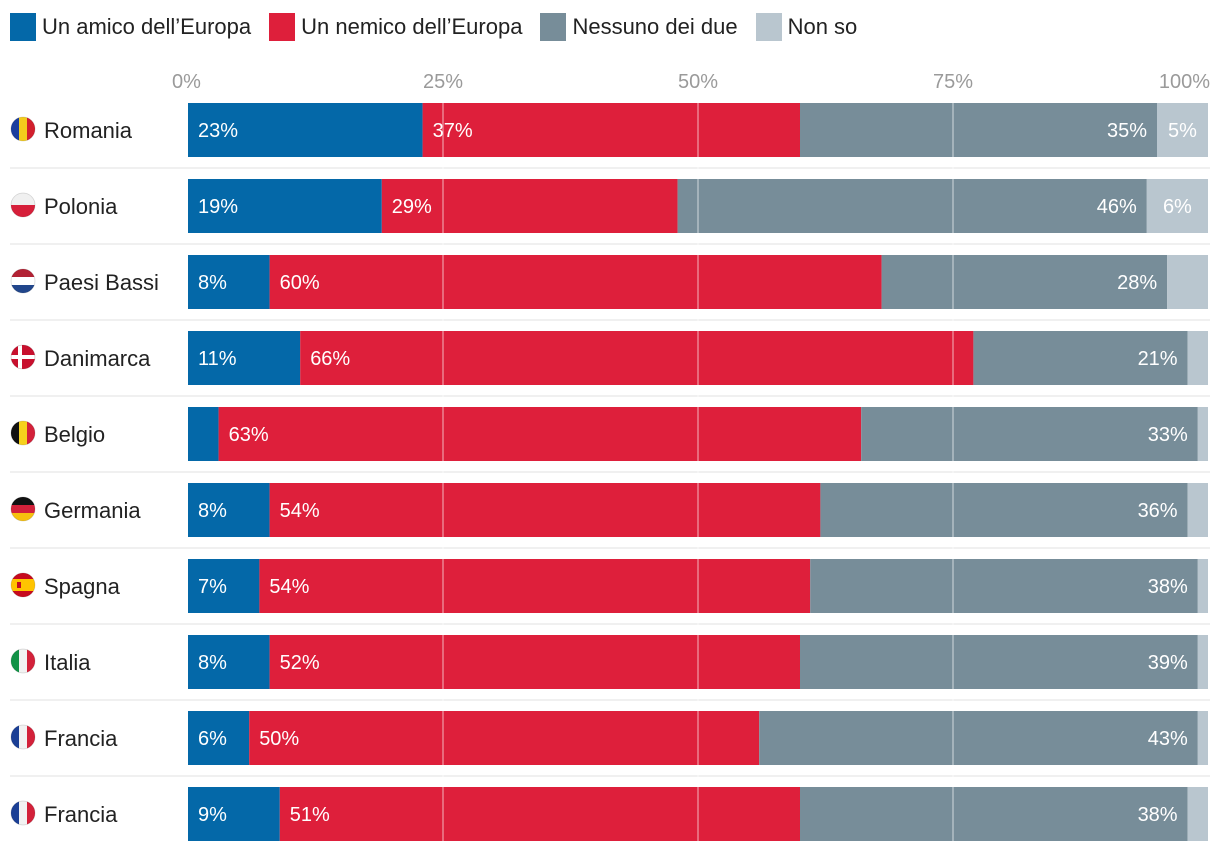 This screenshot has height=854, width=1220. What do you see at coordinates (23, 357) in the screenshot?
I see `denmark-flag-icon` at bounding box center [23, 357].